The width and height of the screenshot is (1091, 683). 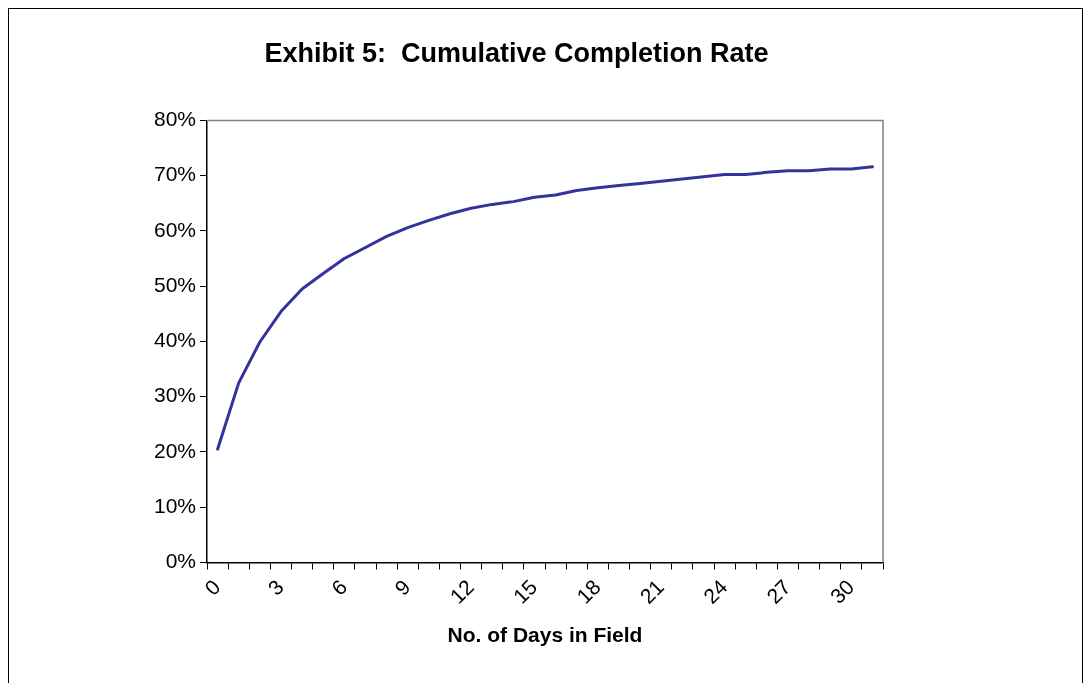 I want to click on x-tick-label: 27, so click(x=778, y=591).